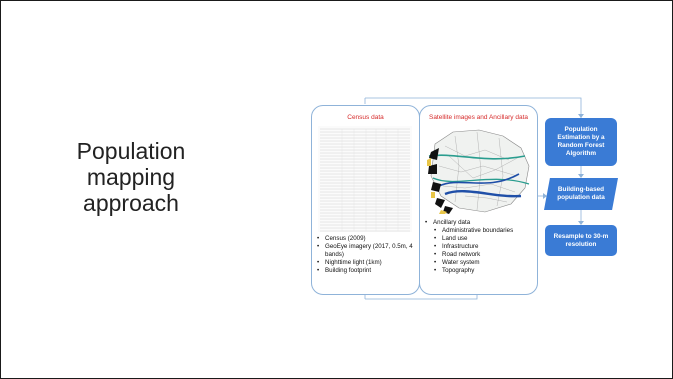 The height and width of the screenshot is (379, 673). I want to click on census-bullet: Building footprint, so click(366, 271).